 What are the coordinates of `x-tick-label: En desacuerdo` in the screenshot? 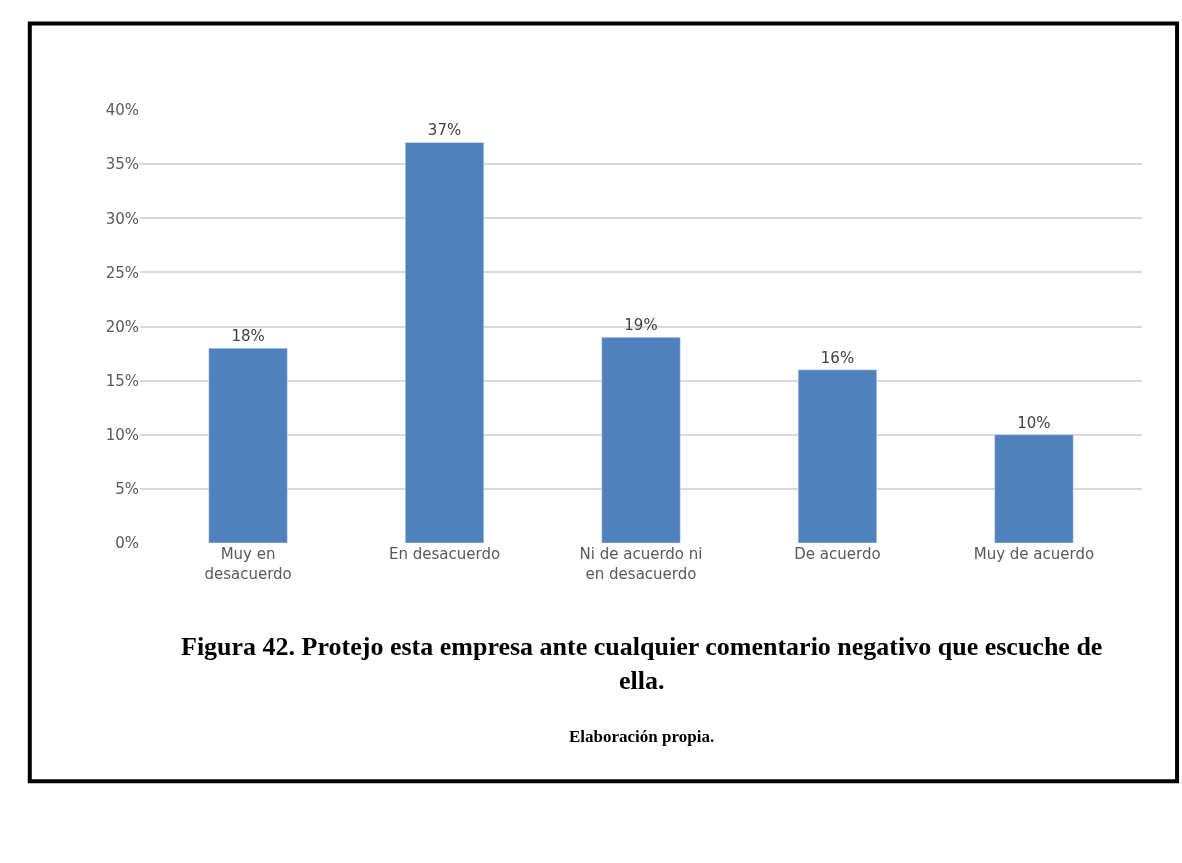 It's located at (444, 554).